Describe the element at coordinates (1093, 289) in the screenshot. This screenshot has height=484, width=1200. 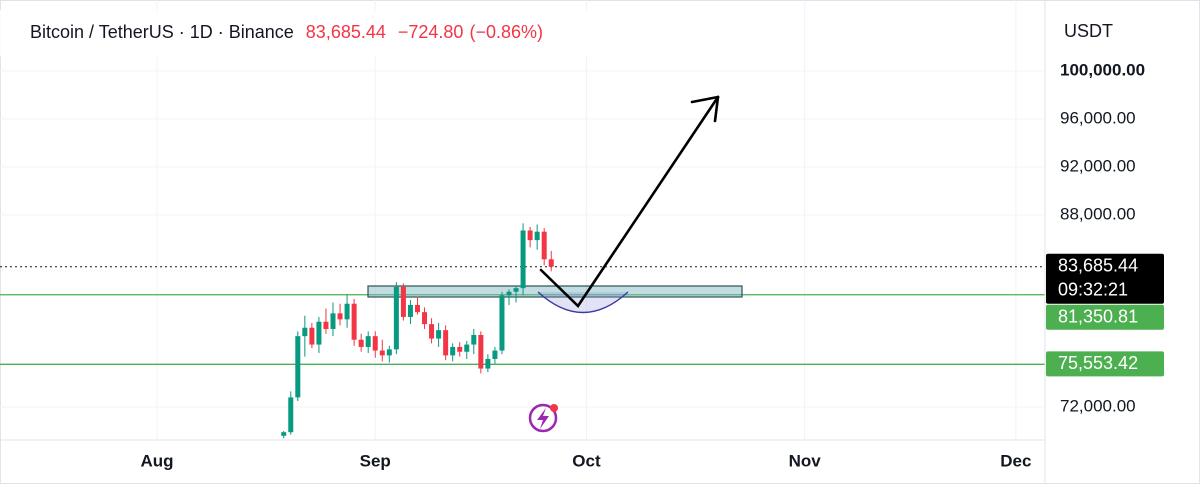
I see `countdown: 09:32:21` at that location.